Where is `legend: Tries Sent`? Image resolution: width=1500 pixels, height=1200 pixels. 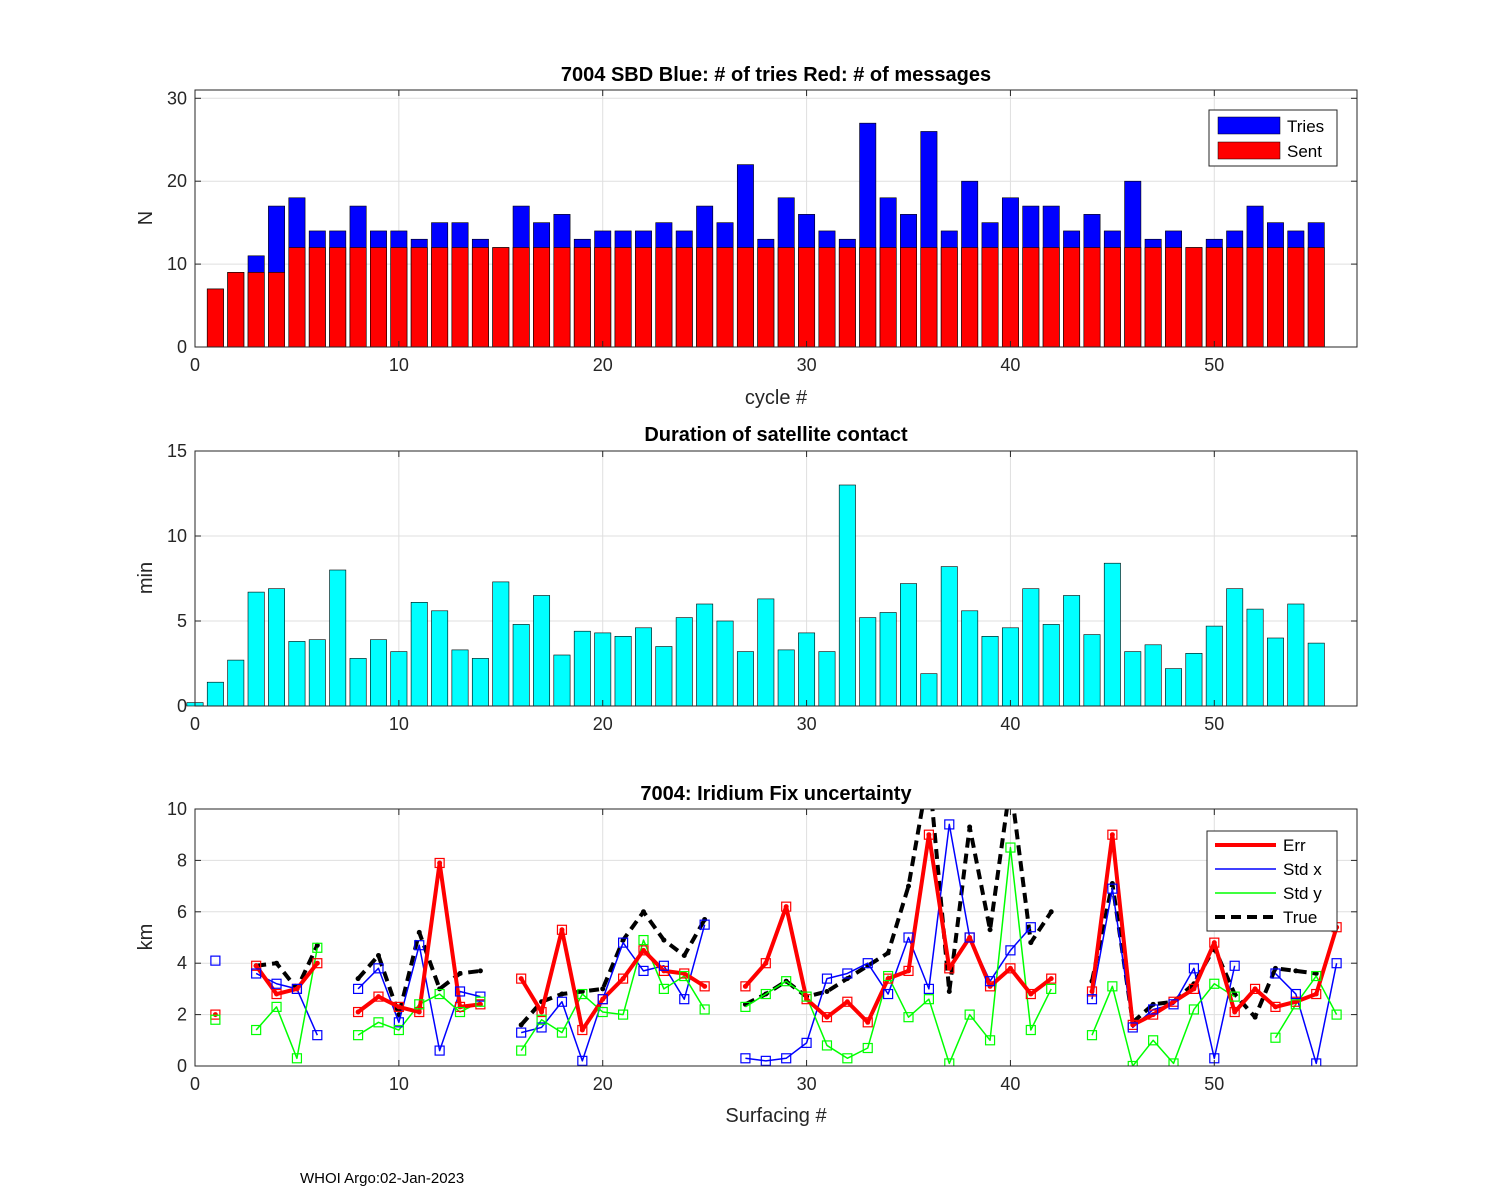 legend: Tries Sent is located at coordinates (1273, 138).